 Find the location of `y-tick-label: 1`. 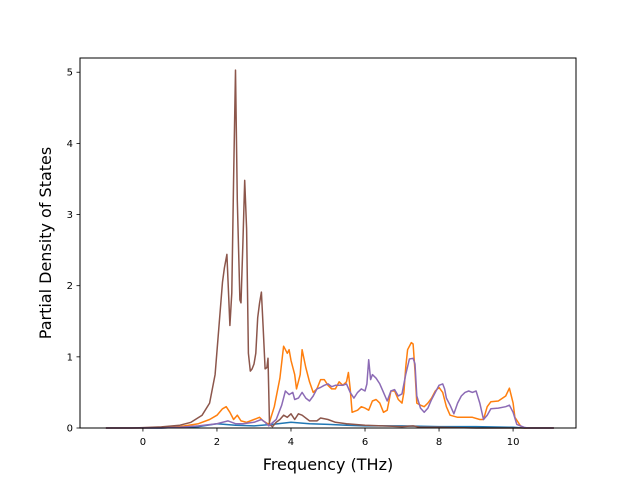

y-tick-label: 1 is located at coordinates (70, 357).